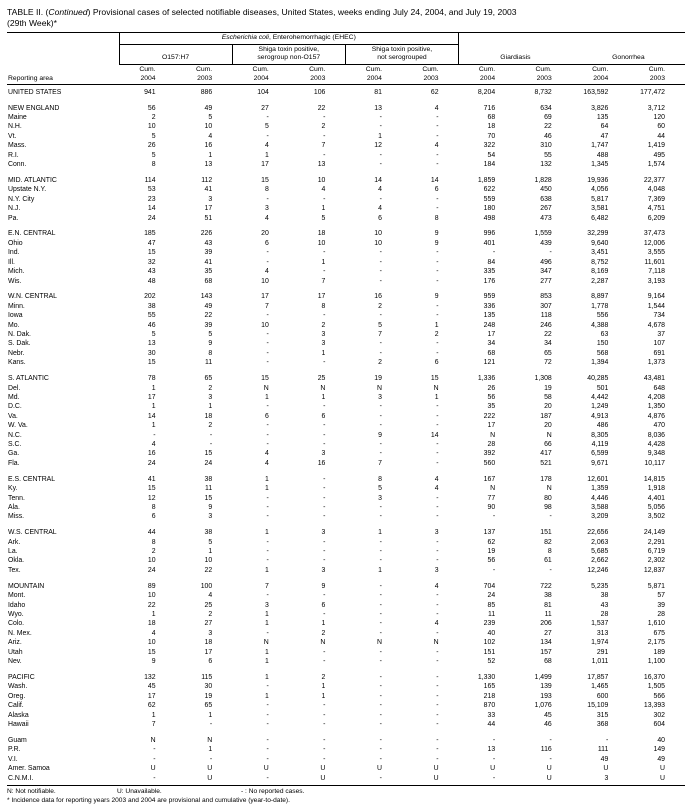 The image size is (691, 806). I want to click on value-cell: 315, so click(602, 715).